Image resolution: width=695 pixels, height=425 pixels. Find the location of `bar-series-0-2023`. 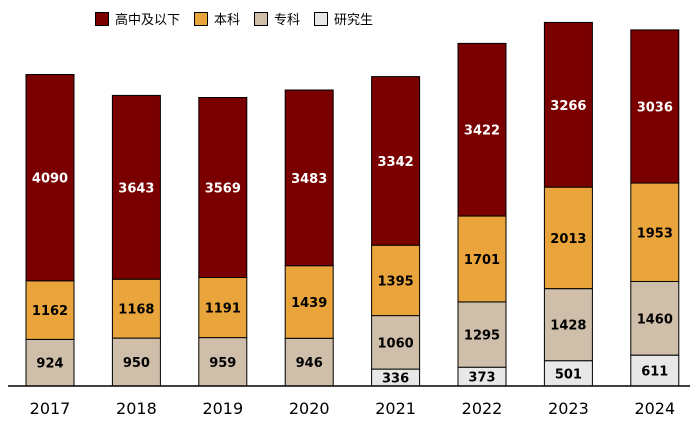

bar-series-0-2023 is located at coordinates (568, 373).